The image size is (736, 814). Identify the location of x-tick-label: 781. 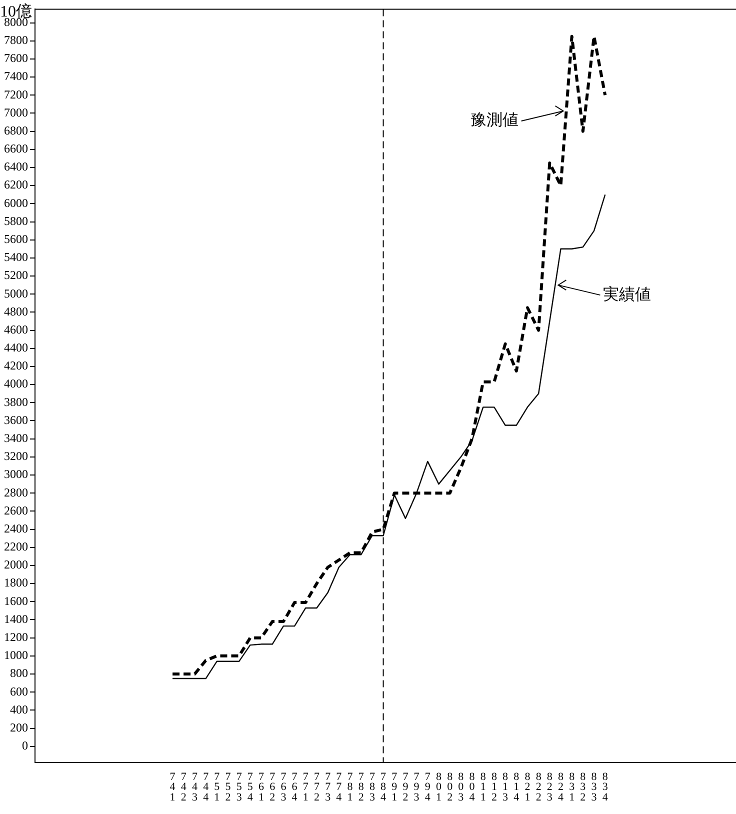
(350, 787).